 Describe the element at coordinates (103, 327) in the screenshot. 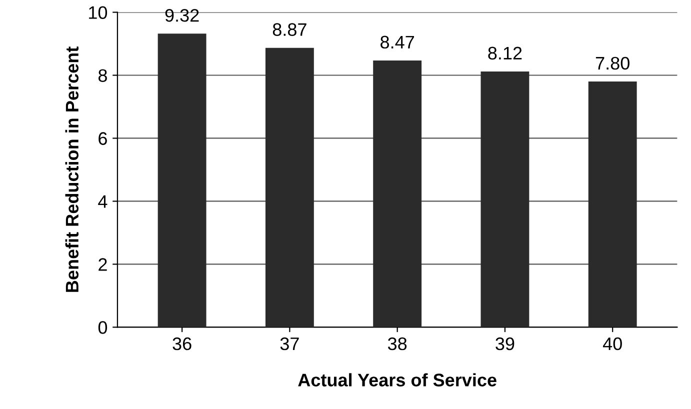

I see `y-tick-label: 0` at that location.